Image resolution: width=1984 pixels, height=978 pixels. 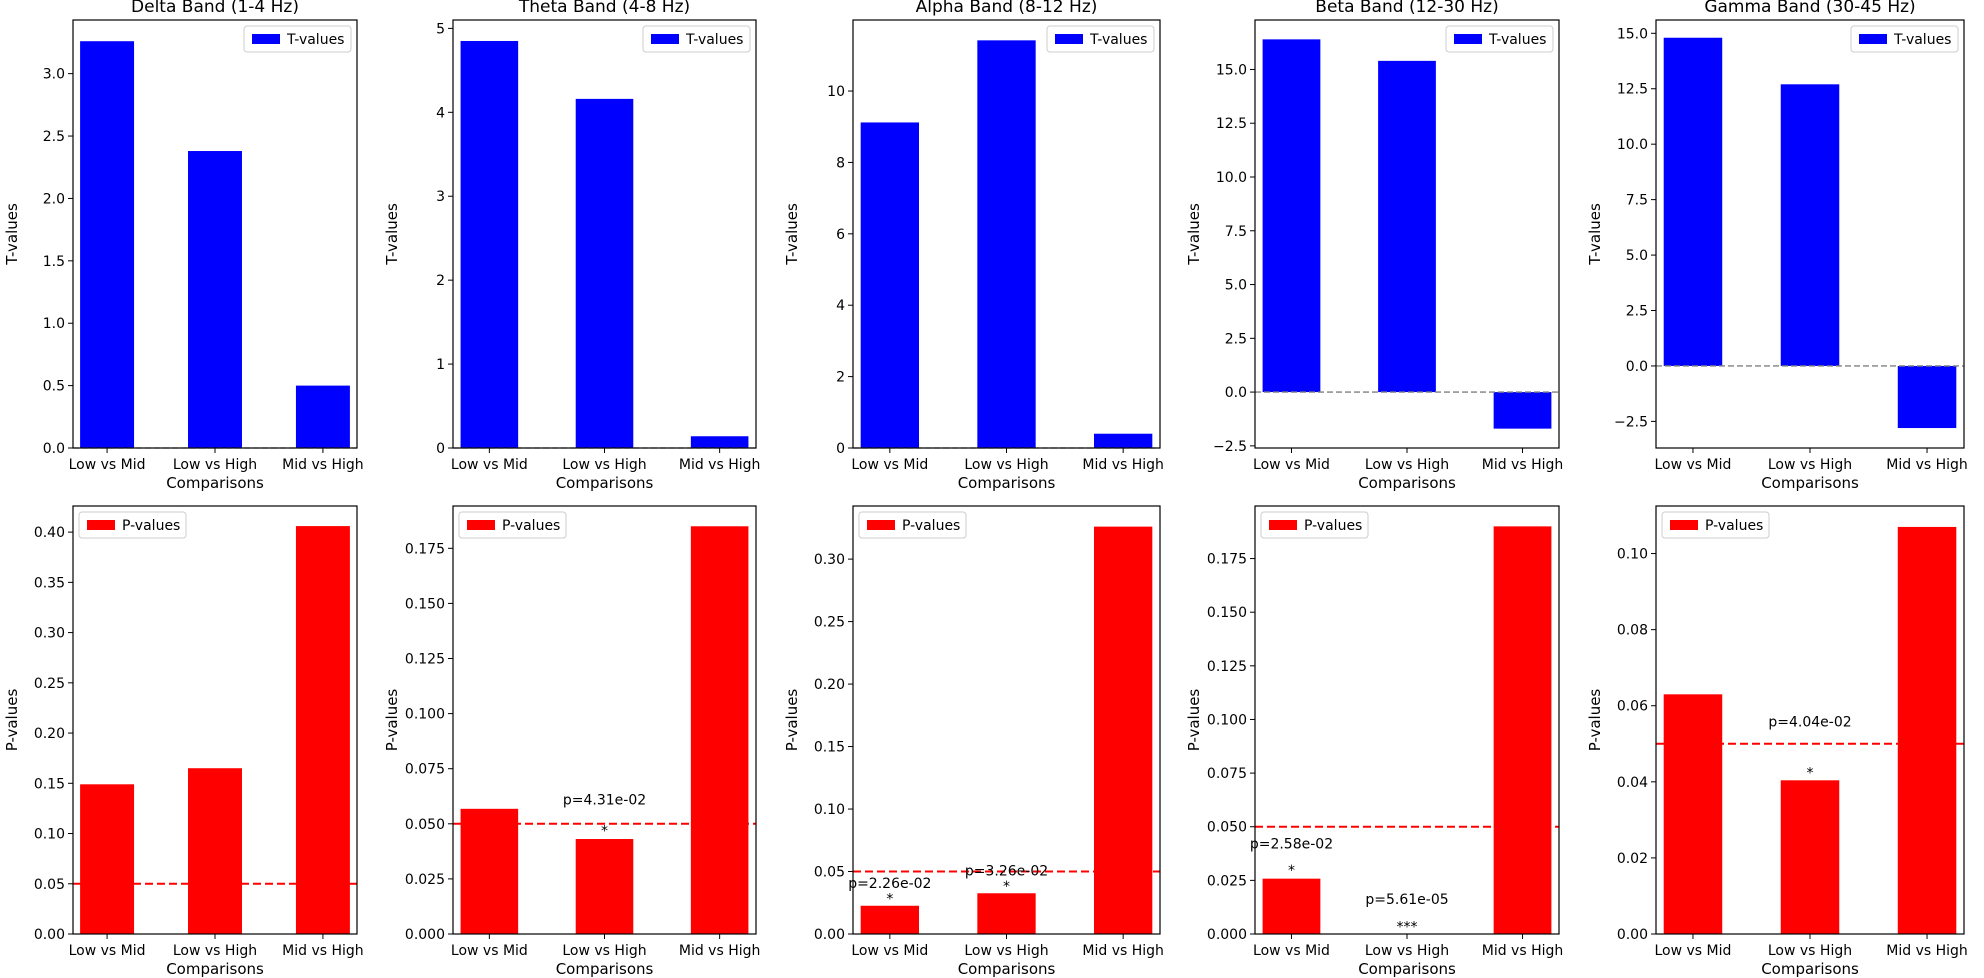 I want to click on y-tick-label: 0.08, so click(x=1632, y=631).